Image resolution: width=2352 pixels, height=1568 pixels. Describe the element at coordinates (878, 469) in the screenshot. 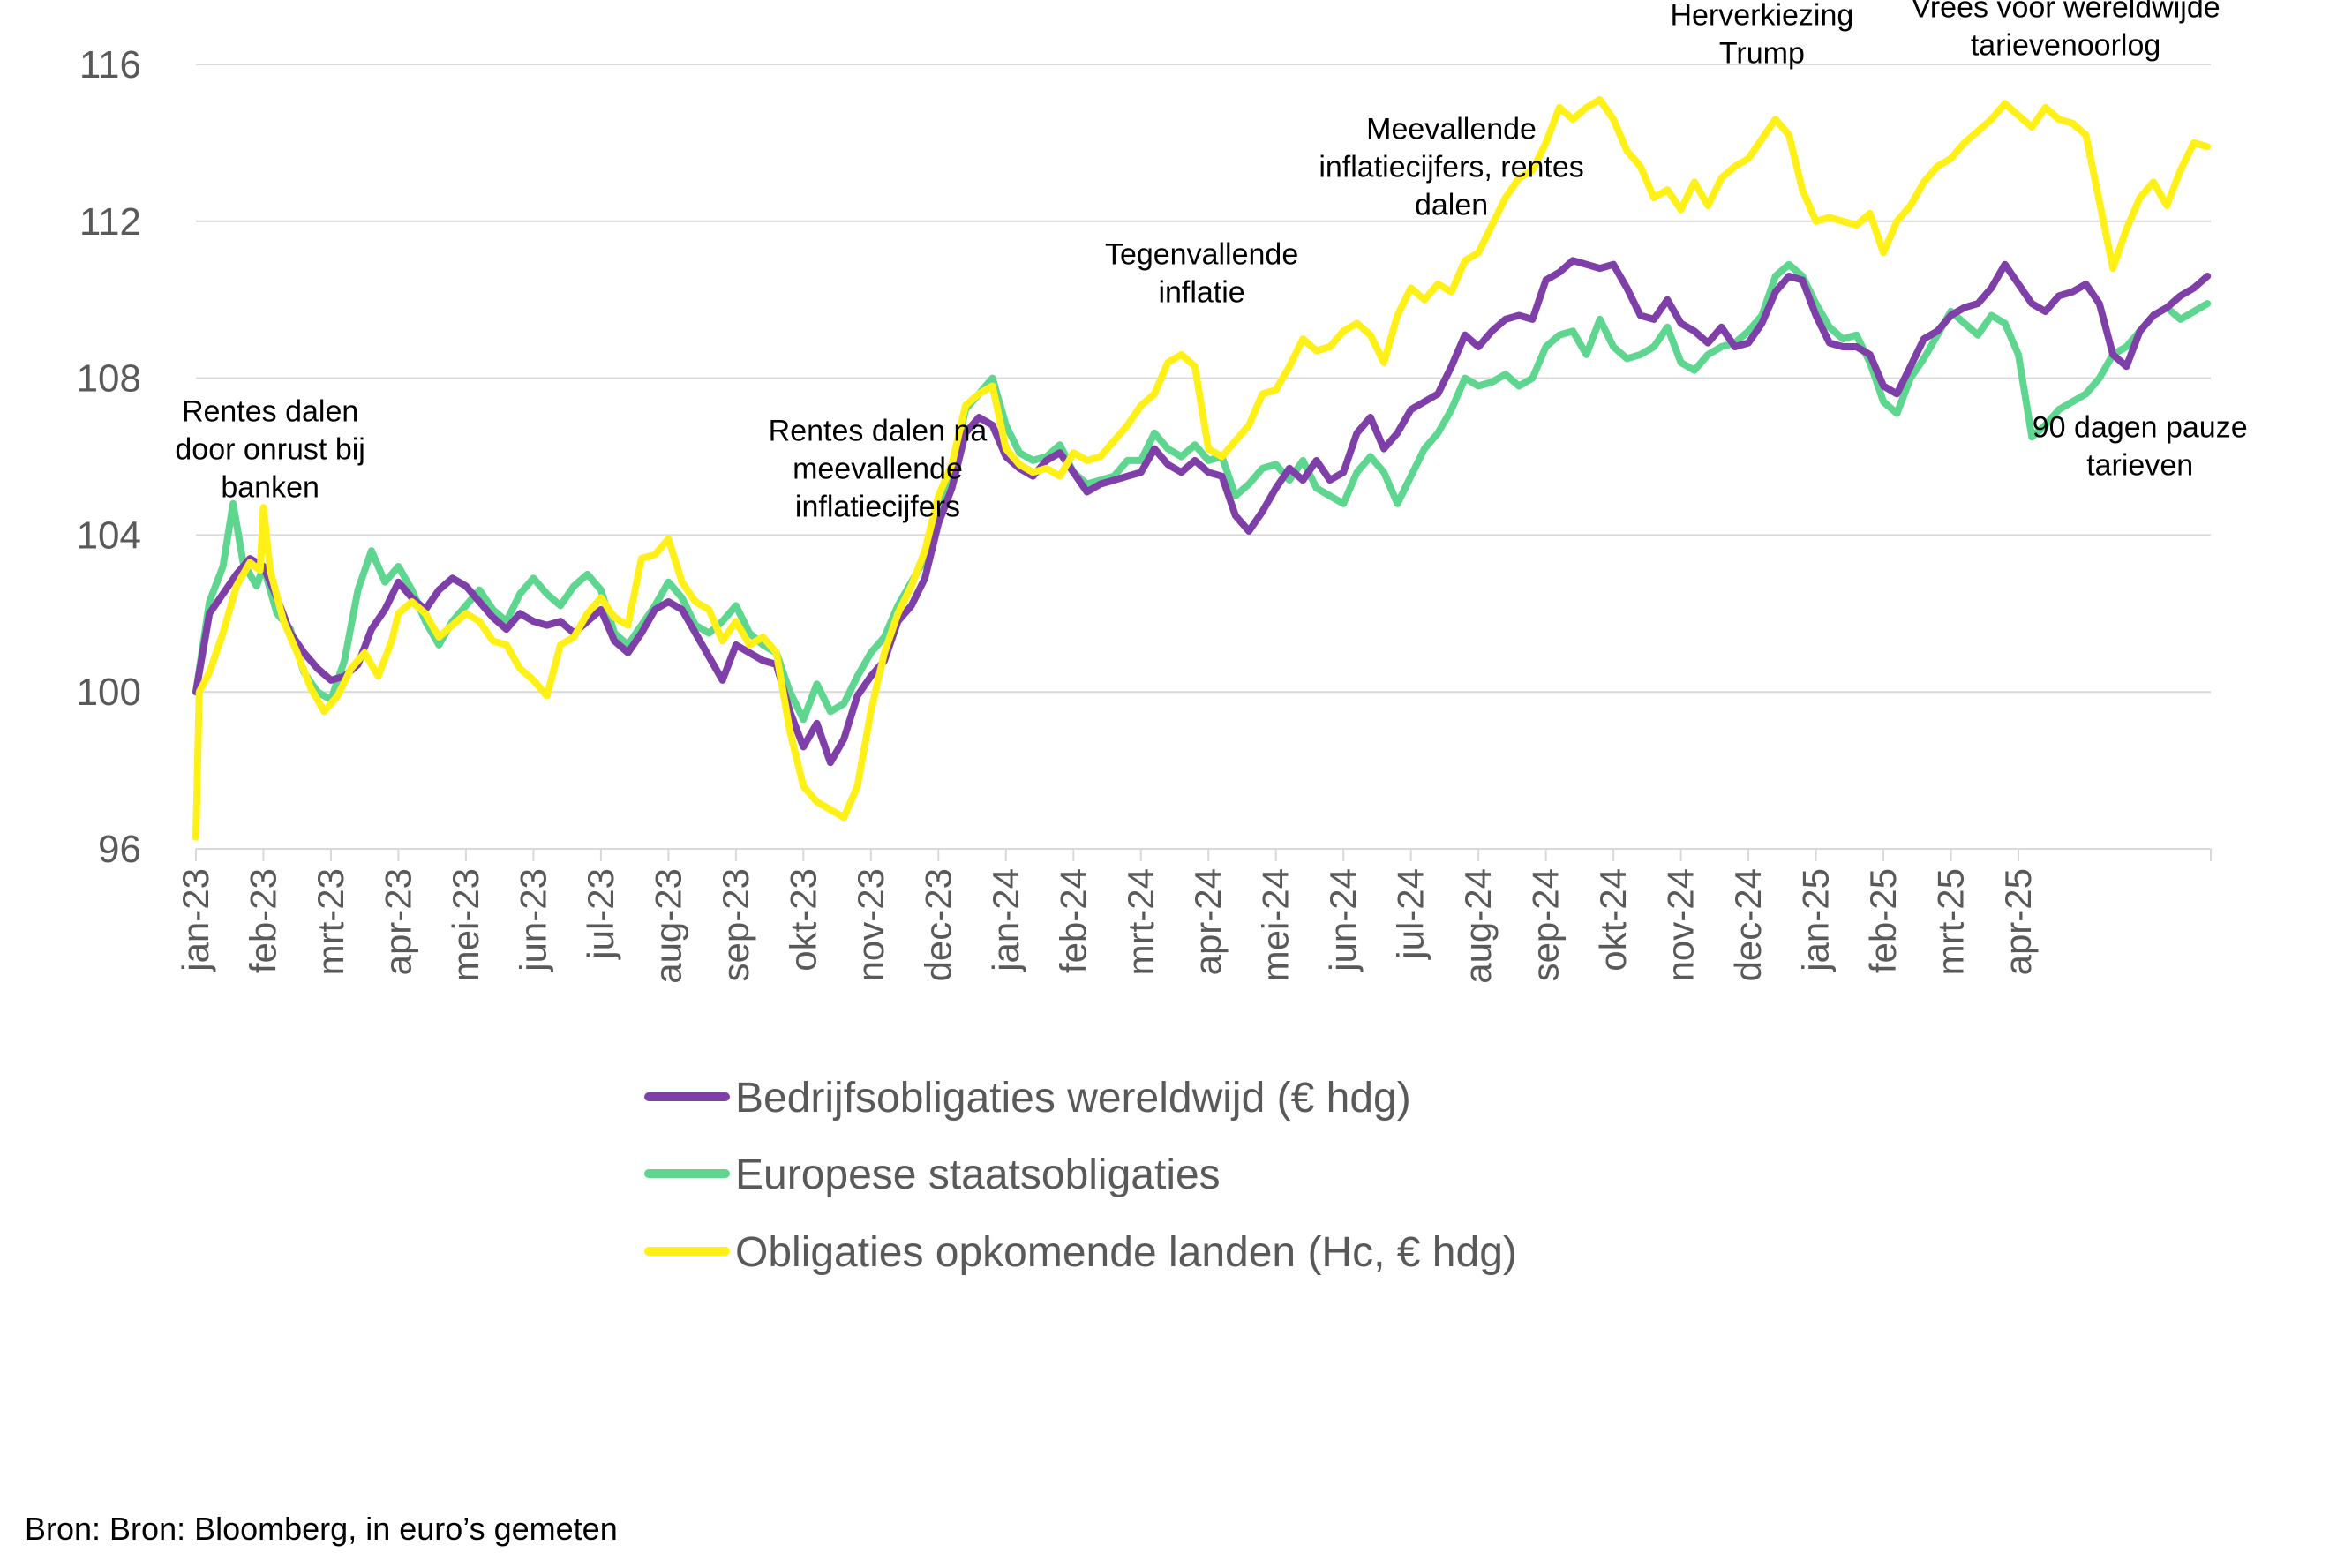

I see `annotation-text: meevallende` at that location.